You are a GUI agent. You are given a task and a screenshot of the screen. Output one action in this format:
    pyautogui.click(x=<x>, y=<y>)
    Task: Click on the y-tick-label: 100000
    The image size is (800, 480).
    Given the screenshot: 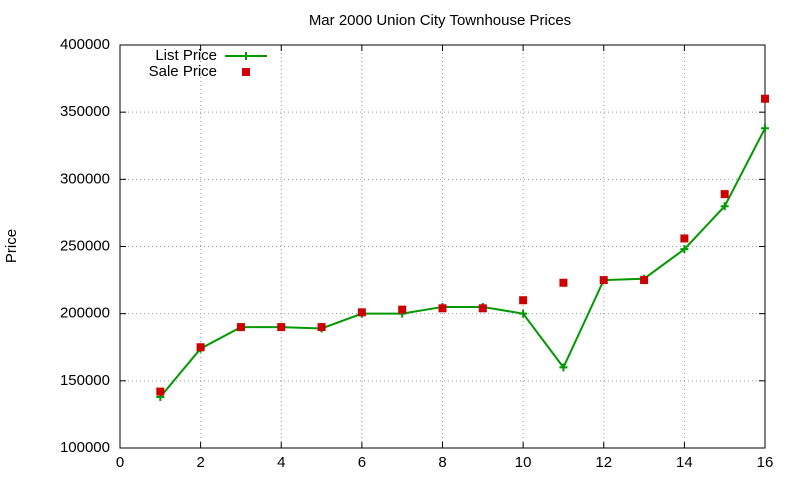 What is the action you would take?
    pyautogui.click(x=85, y=447)
    